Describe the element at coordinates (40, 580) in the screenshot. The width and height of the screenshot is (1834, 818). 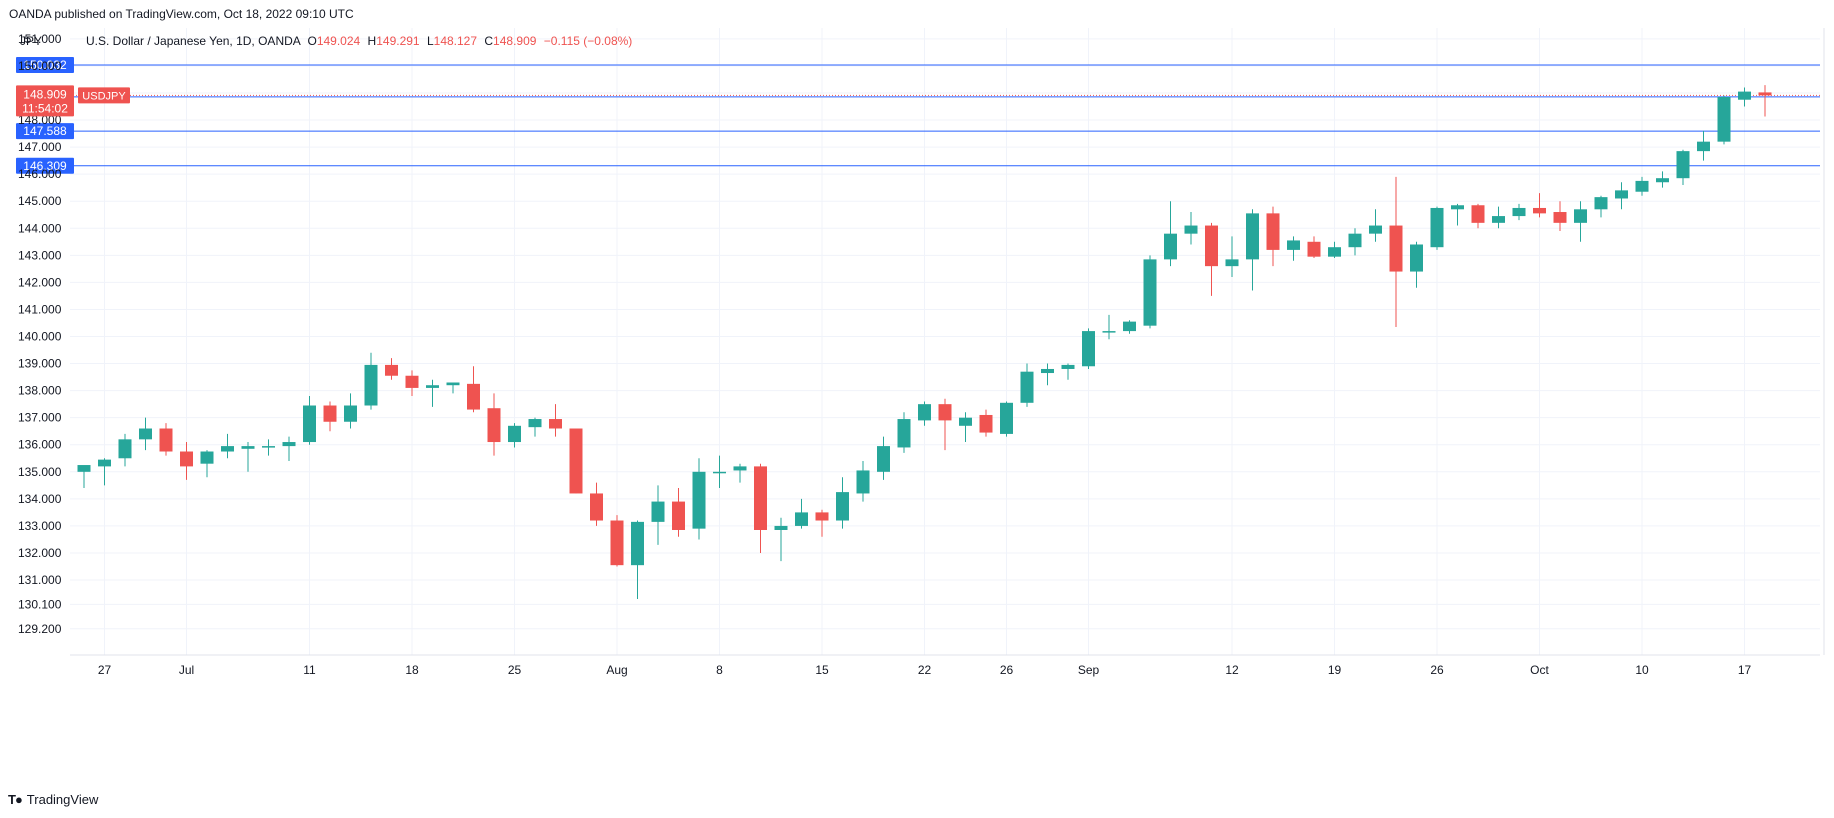
I see `y-tick-label: 131.000` at that location.